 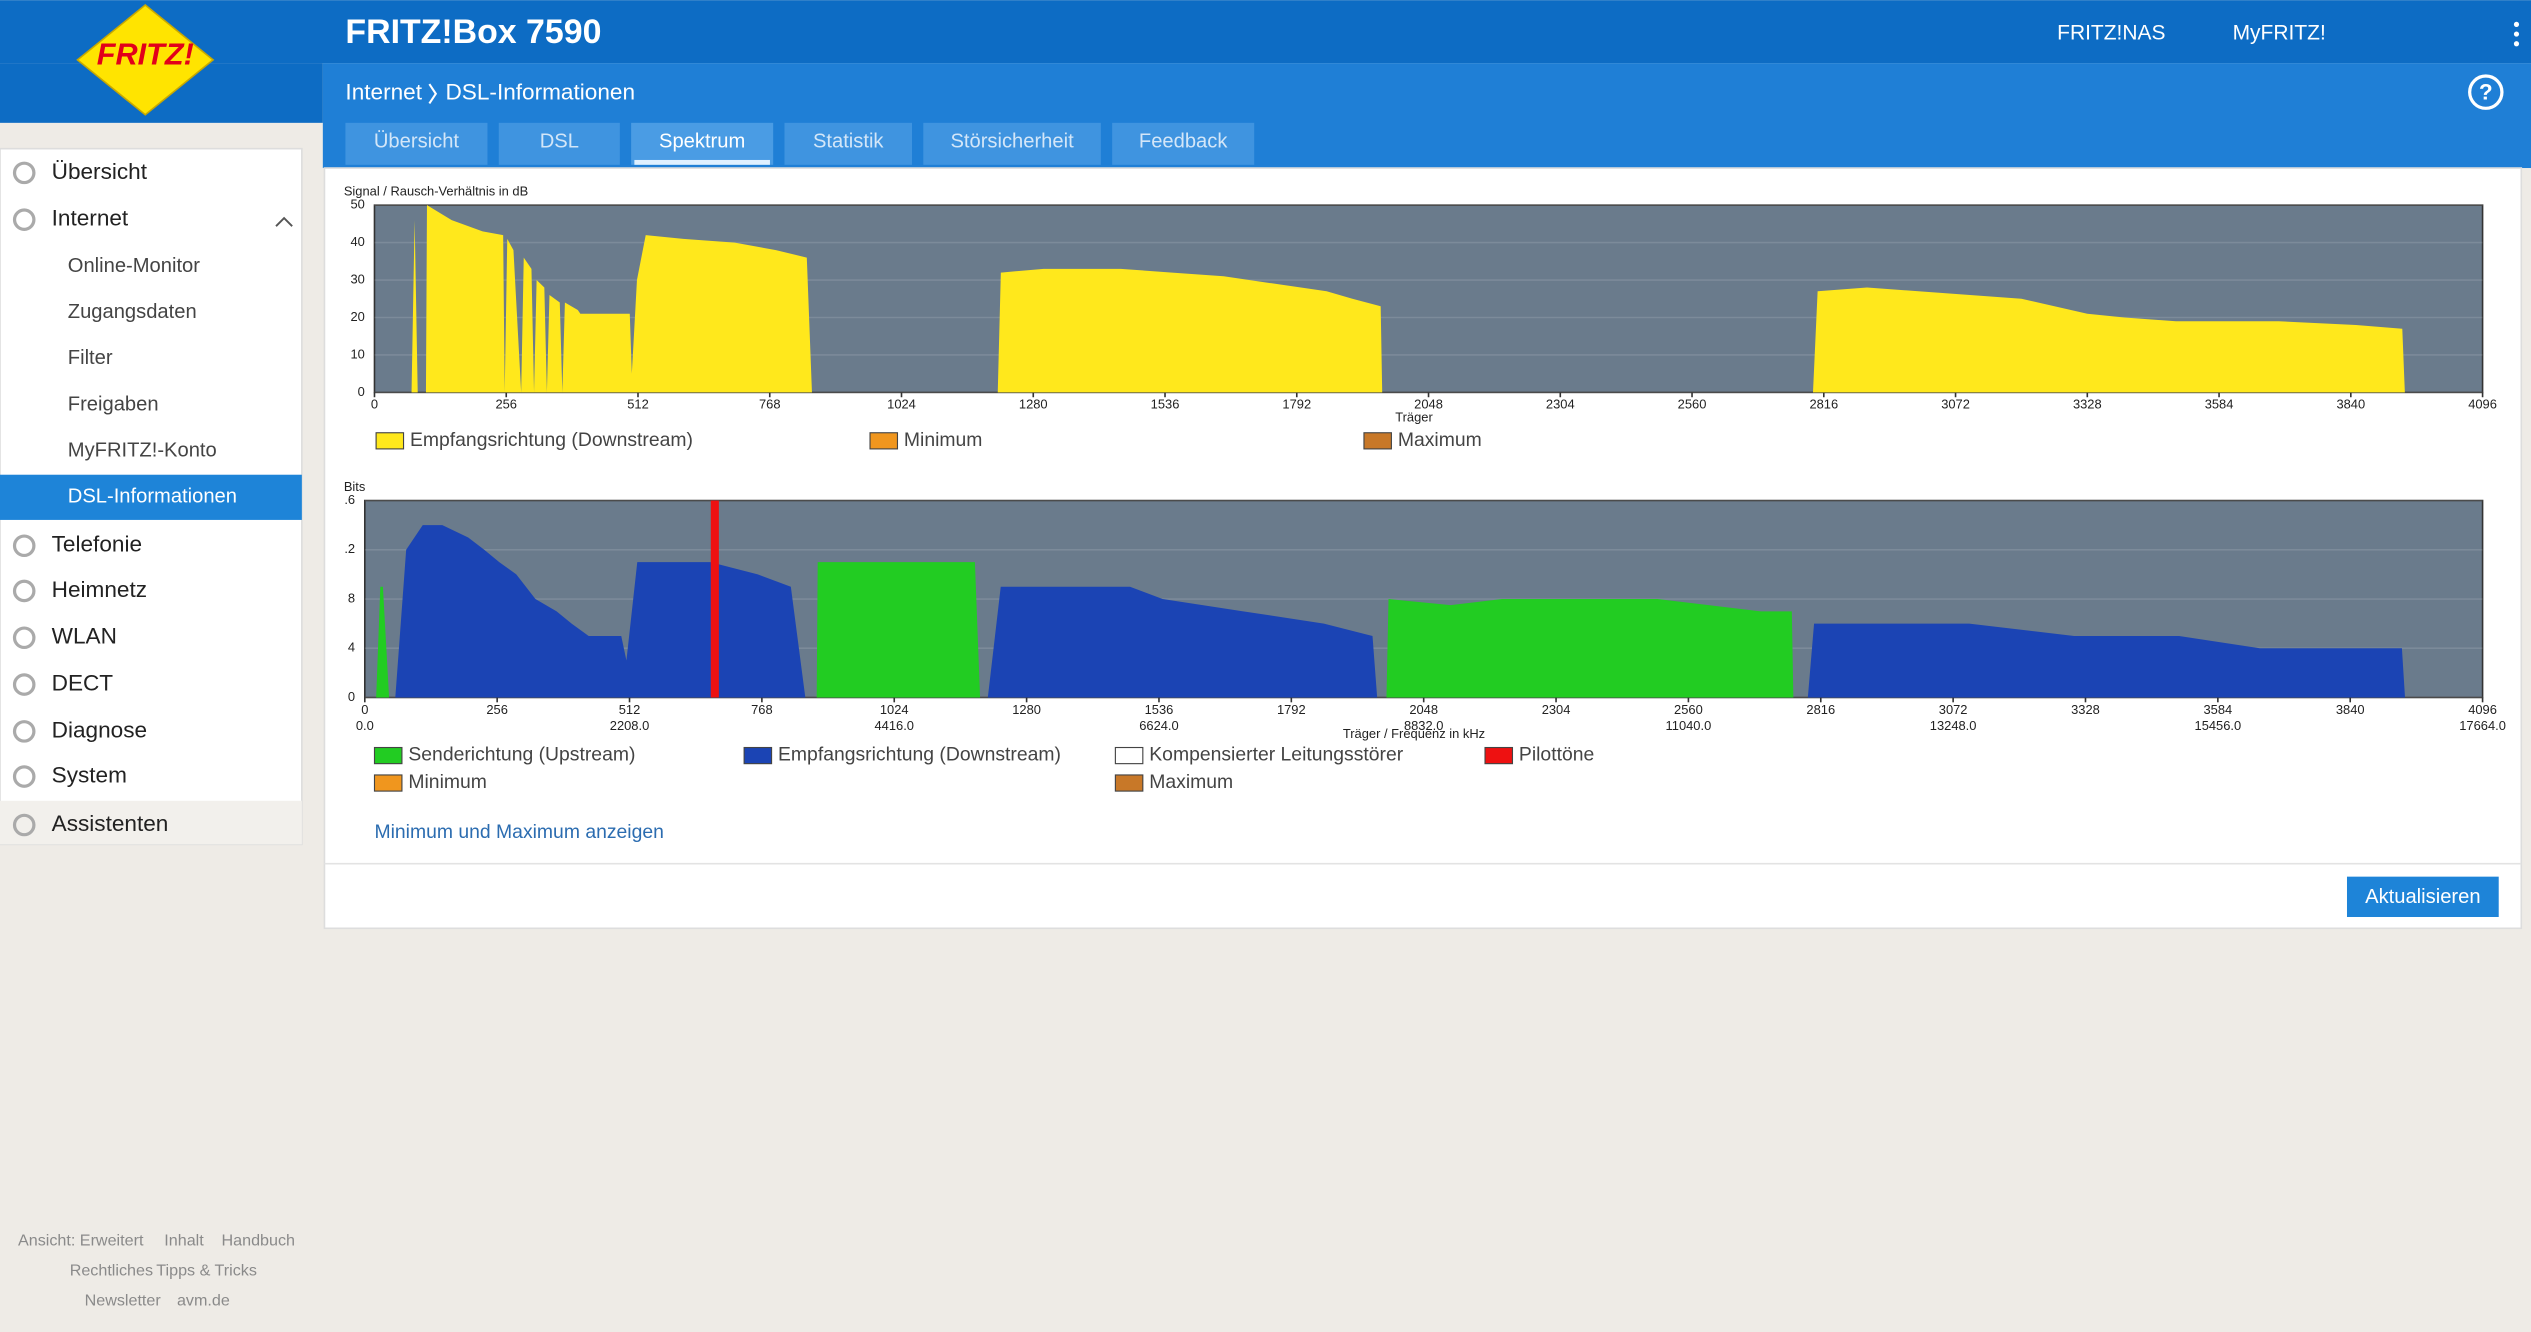 What do you see at coordinates (2111, 33) in the screenshot?
I see `header-link: FRITZ!NAS` at bounding box center [2111, 33].